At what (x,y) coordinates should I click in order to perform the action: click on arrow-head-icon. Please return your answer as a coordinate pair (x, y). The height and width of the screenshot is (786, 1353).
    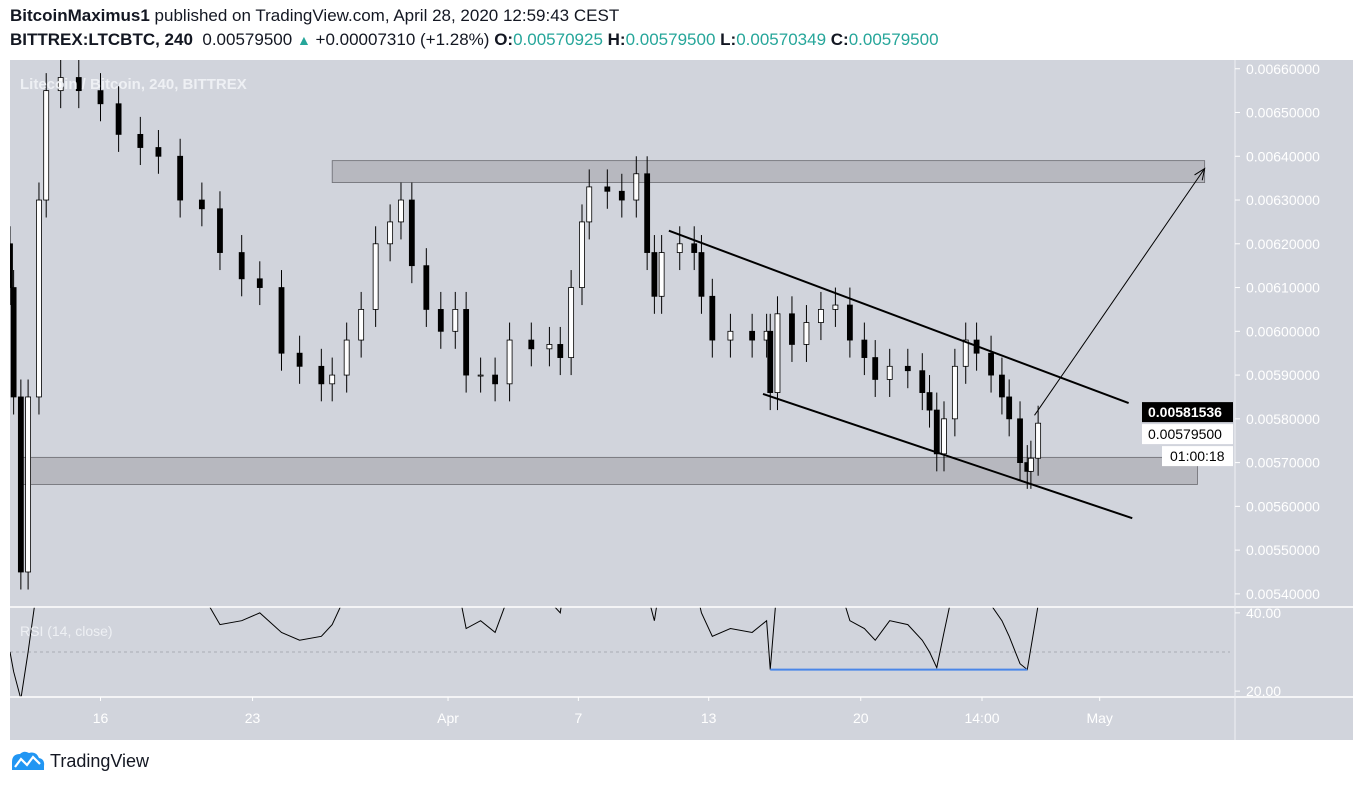
    Looking at the image, I should click on (1200, 174).